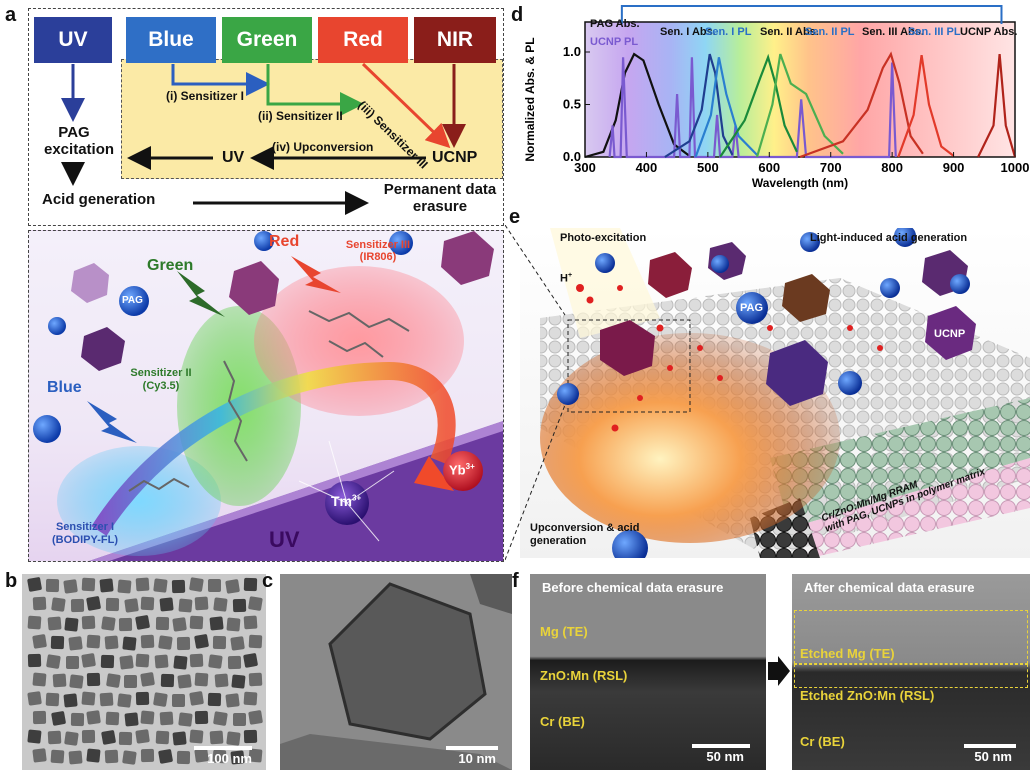 The width and height of the screenshot is (1033, 775). I want to click on uv-illus-label: UV, so click(284, 539).